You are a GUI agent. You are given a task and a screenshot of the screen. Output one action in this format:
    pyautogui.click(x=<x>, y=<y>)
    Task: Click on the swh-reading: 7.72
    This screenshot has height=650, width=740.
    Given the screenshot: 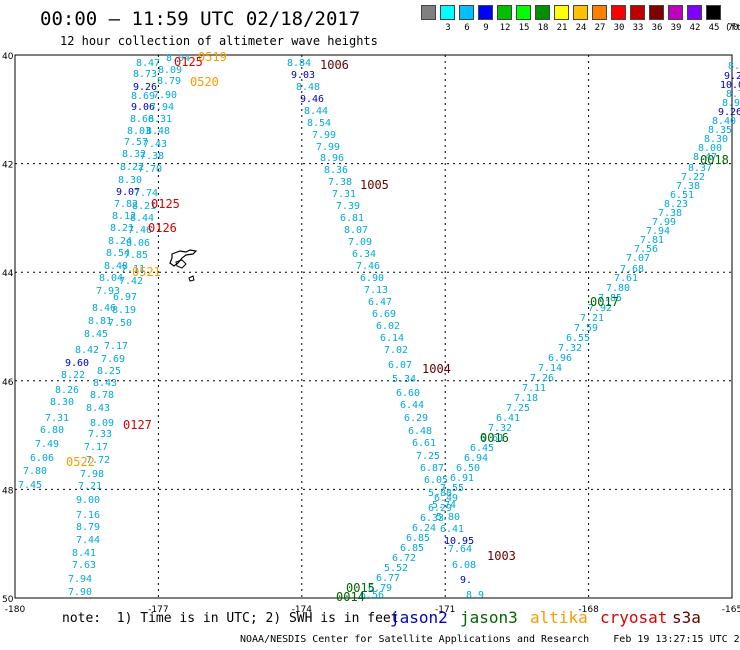 What is the action you would take?
    pyautogui.click(x=98, y=460)
    